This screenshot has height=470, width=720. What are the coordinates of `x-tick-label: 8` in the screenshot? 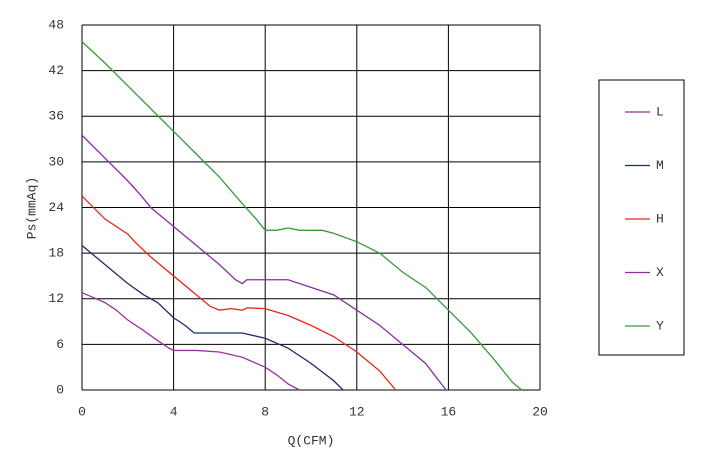 It's located at (265, 411).